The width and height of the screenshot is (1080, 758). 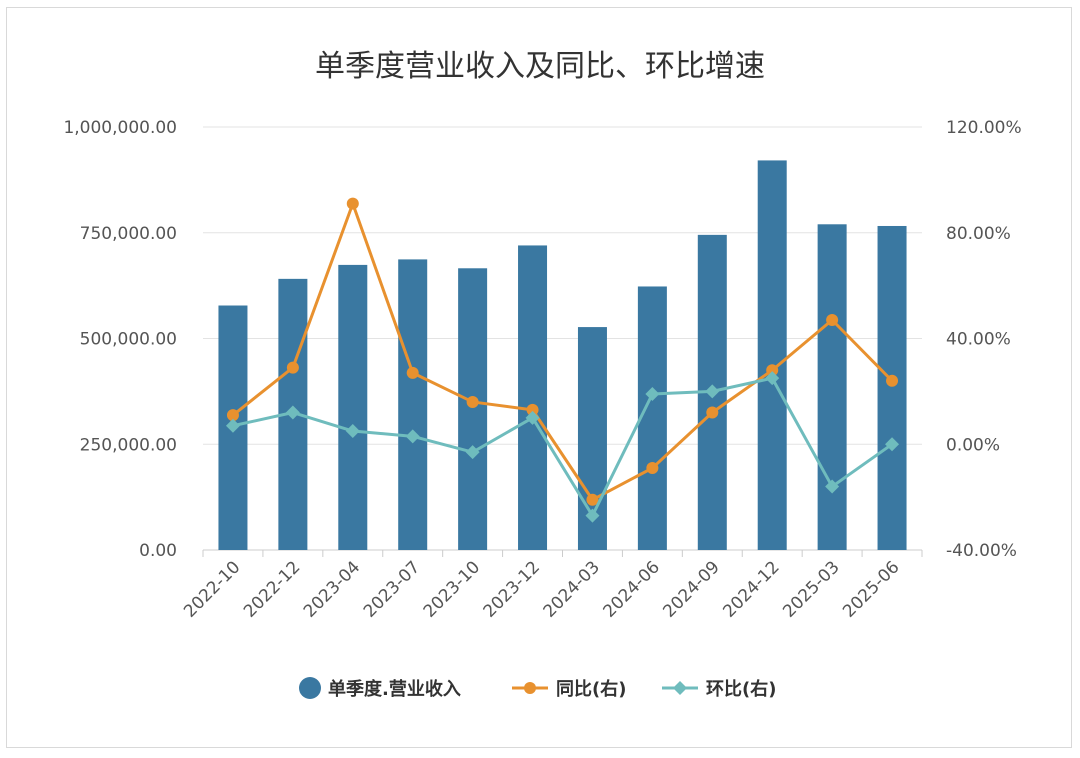 I want to click on x-tick-label: 2024-09, so click(x=691, y=589).